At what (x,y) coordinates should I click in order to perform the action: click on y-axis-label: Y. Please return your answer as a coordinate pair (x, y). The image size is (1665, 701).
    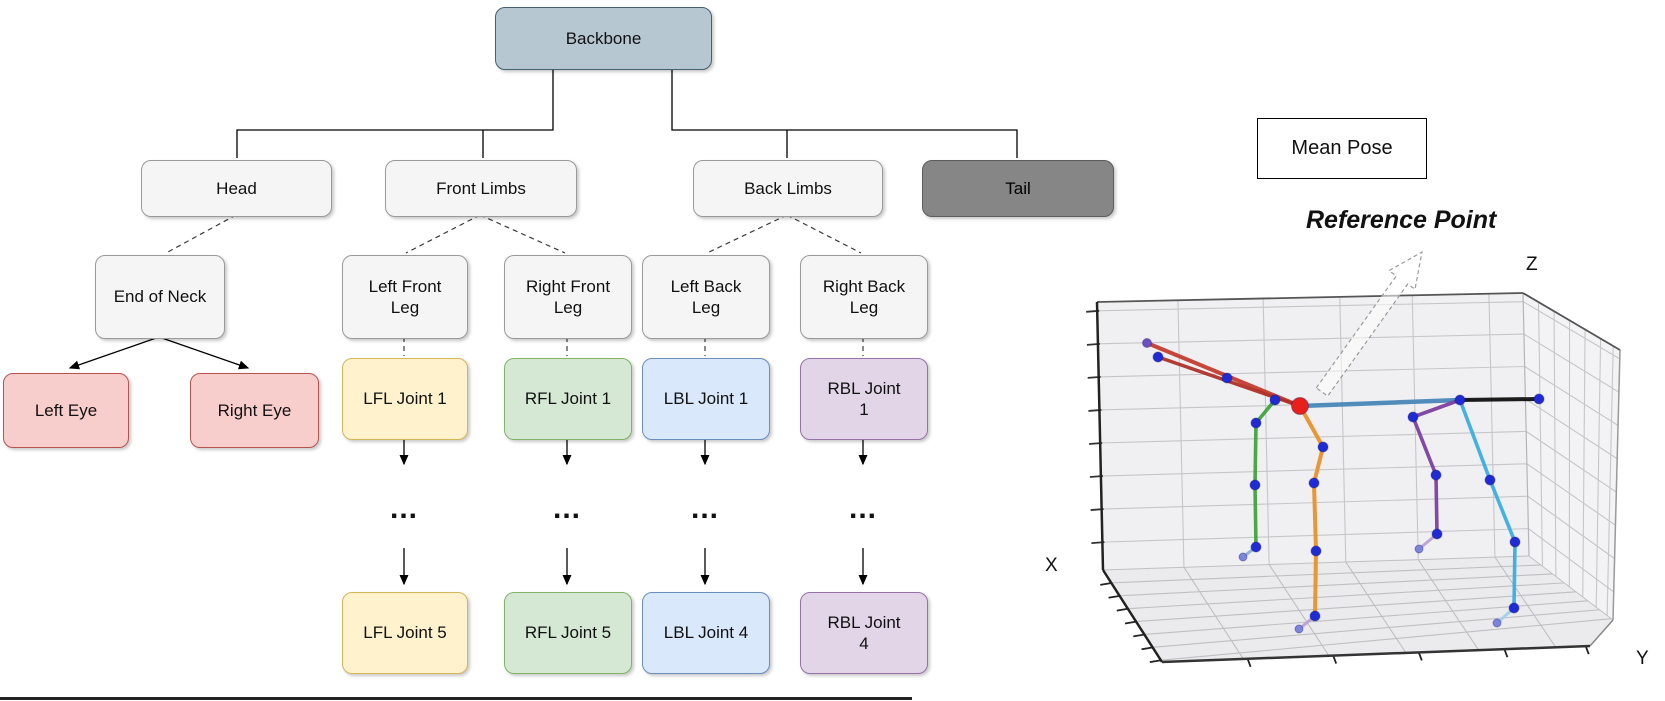
    Looking at the image, I should click on (1642, 658).